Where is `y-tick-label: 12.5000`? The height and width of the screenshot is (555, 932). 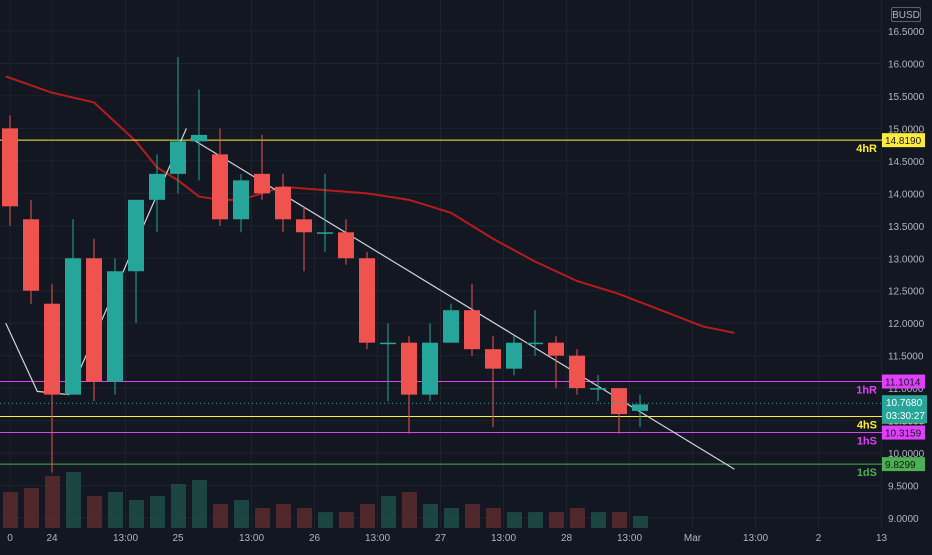
y-tick-label: 12.5000 is located at coordinates (906, 292).